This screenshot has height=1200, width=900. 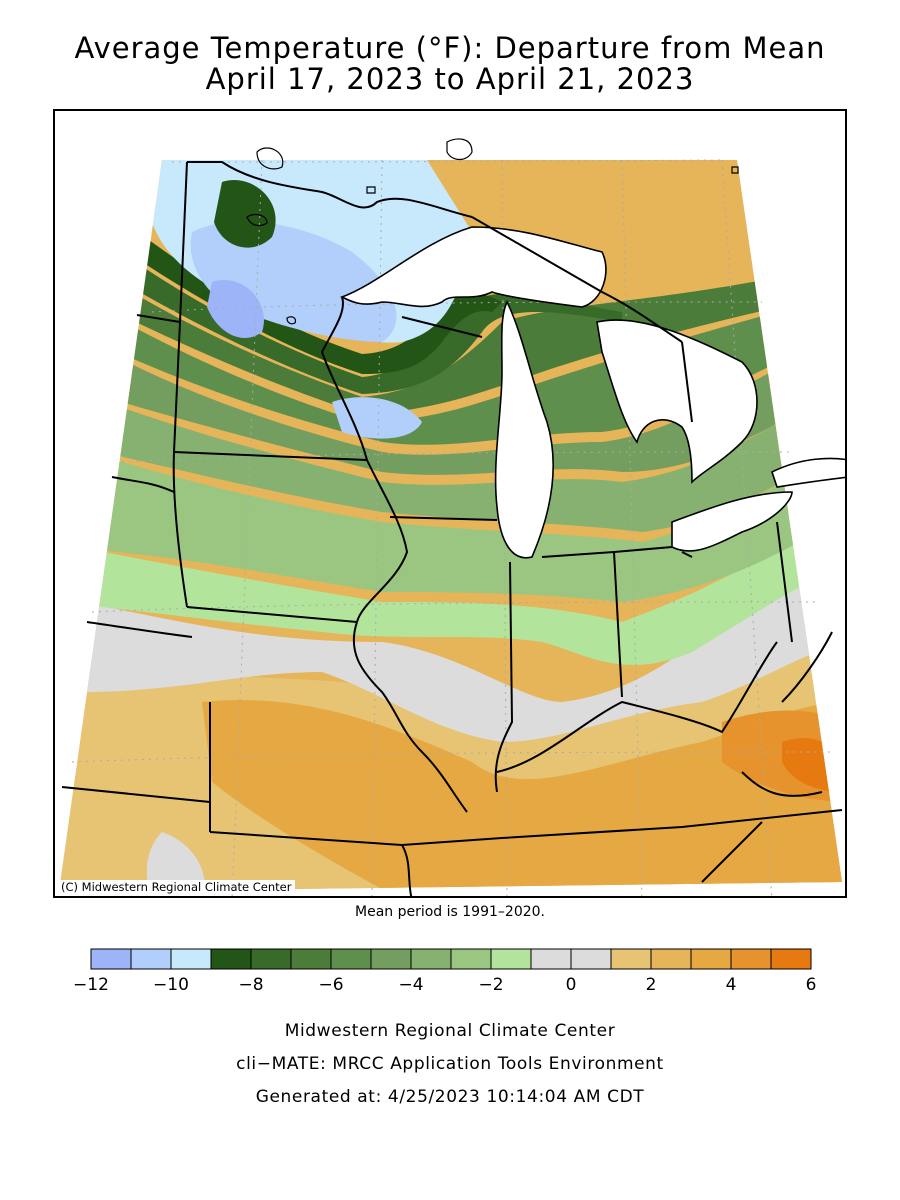 What do you see at coordinates (571, 985) in the screenshot?
I see `legend-tick-label: 0` at bounding box center [571, 985].